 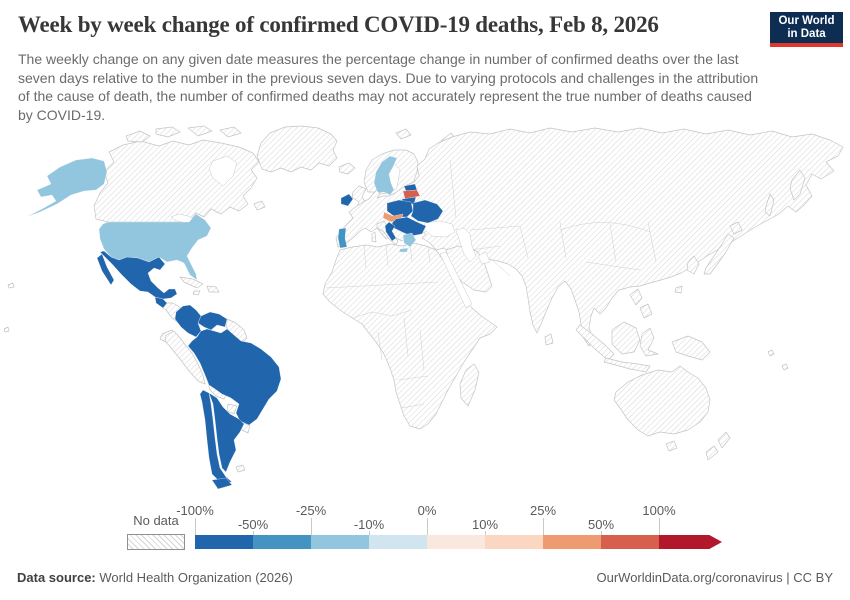 What do you see at coordinates (369, 524) in the screenshot?
I see `legend-tick-label-3: -10%` at bounding box center [369, 524].